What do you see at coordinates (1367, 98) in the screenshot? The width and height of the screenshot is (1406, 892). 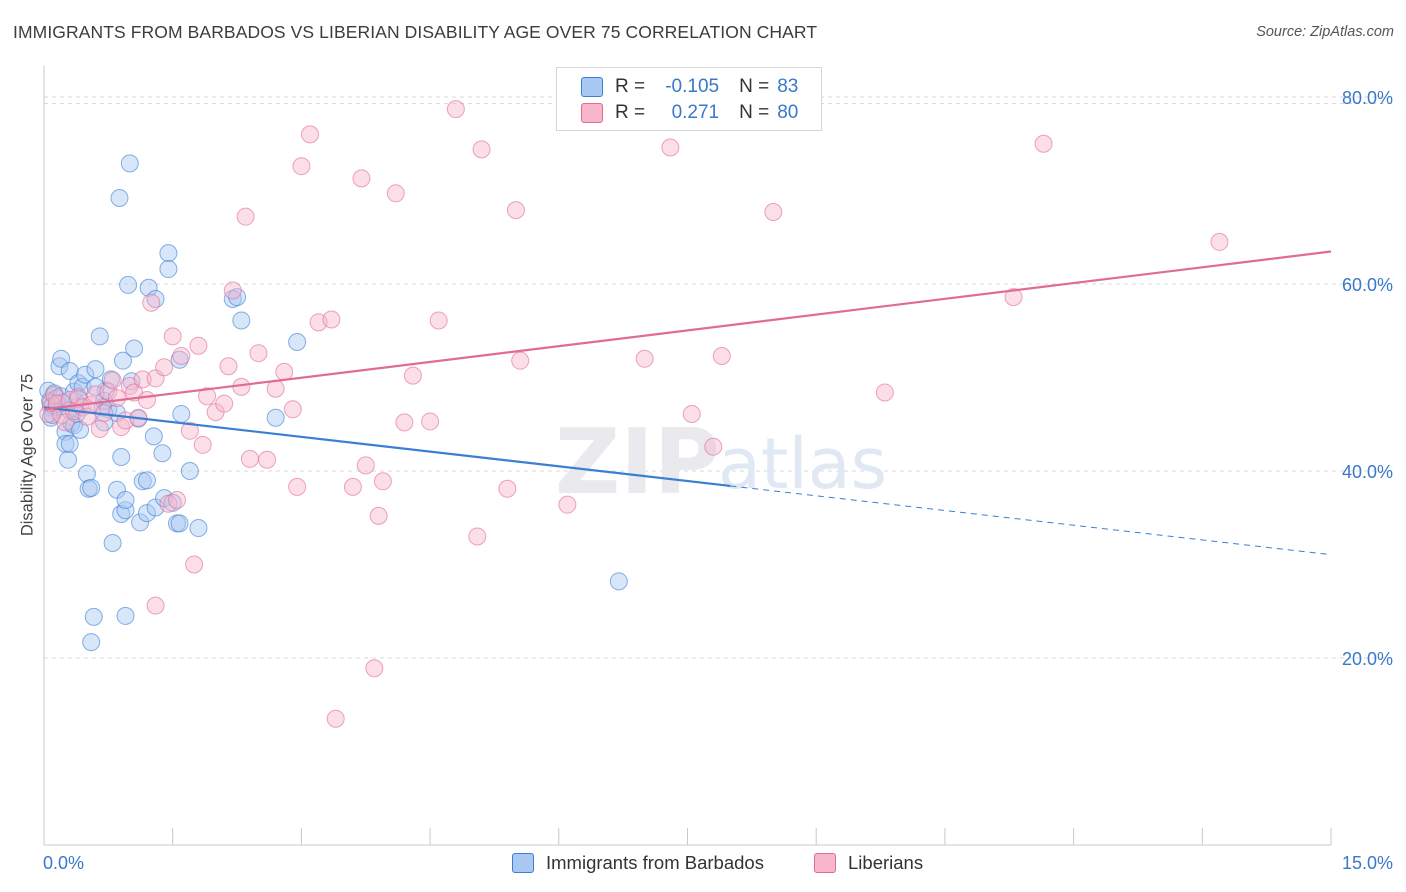 I see `y-tick-label: 80.0%` at bounding box center [1367, 98].